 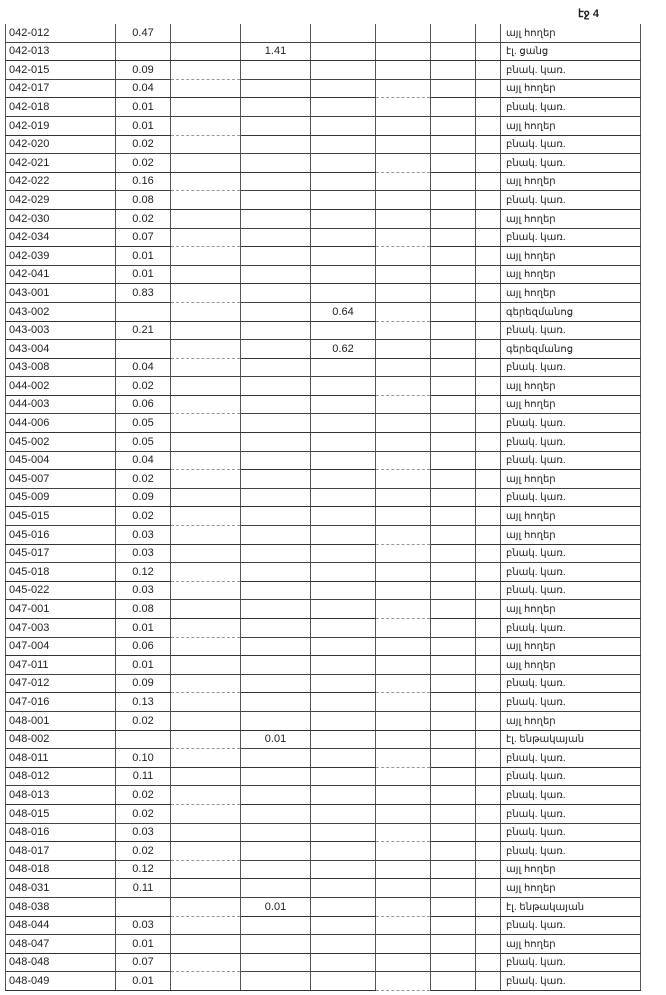 What do you see at coordinates (323, 609) in the screenshot?
I see `table-row: 047-001 0.08 այլ հողեր` at bounding box center [323, 609].